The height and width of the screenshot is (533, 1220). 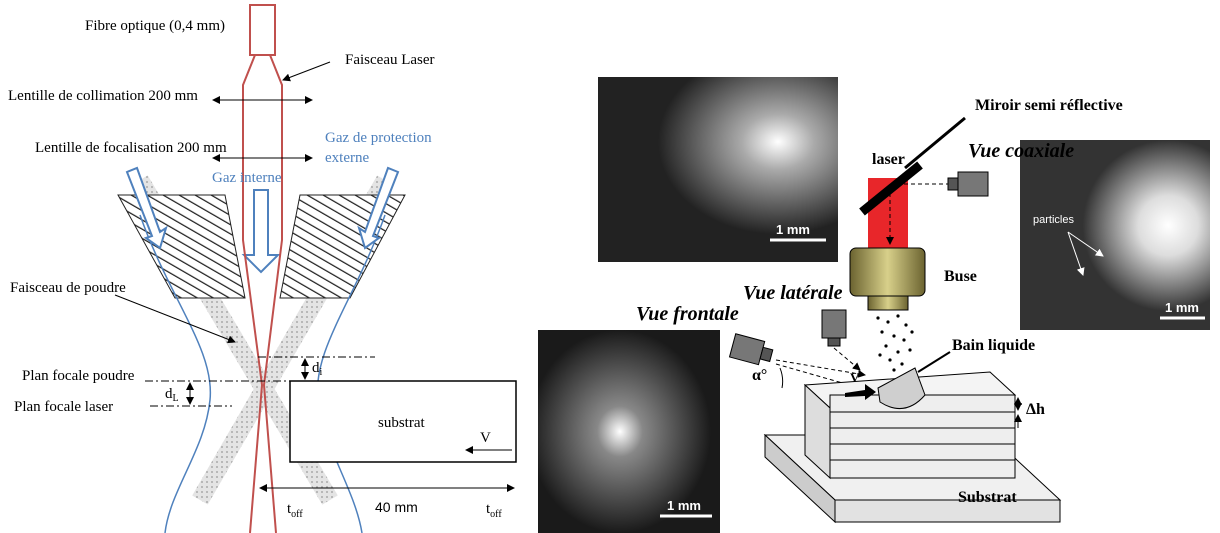 I want to click on label: 40 mm, so click(x=396, y=507).